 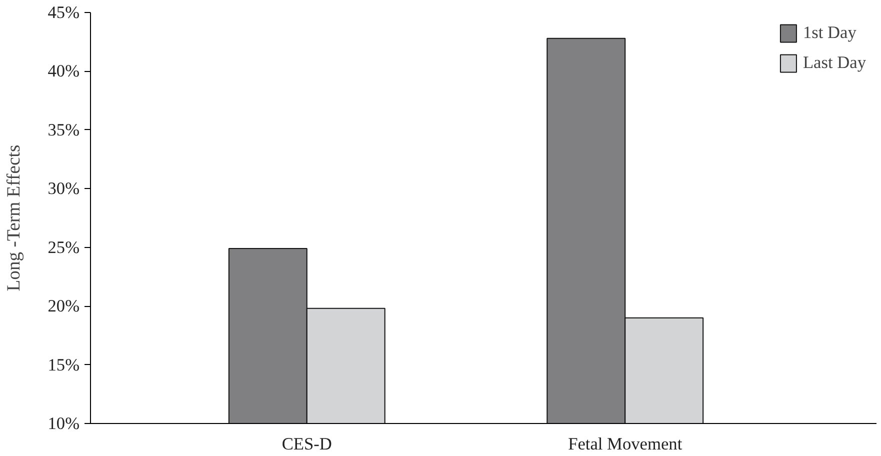 I want to click on y-tick-label: 15%, so click(x=64, y=364).